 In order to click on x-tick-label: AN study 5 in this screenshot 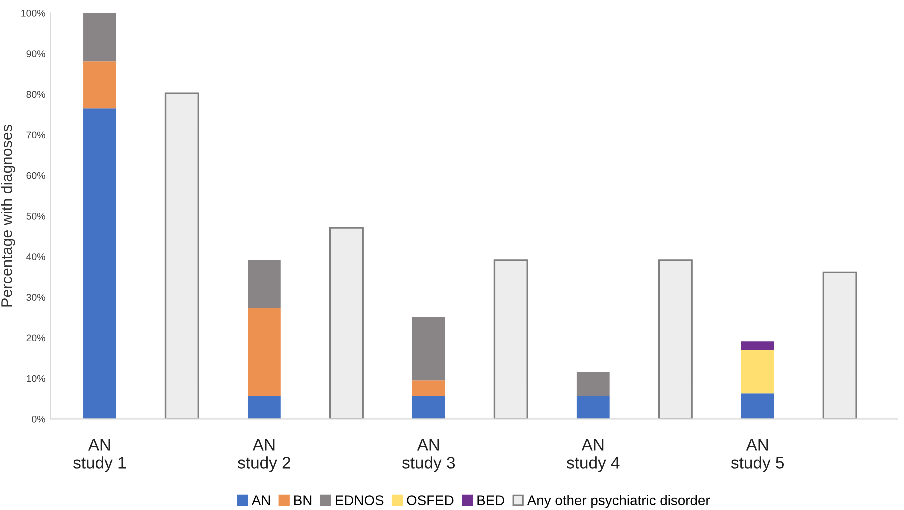, I will do `click(757, 455)`.